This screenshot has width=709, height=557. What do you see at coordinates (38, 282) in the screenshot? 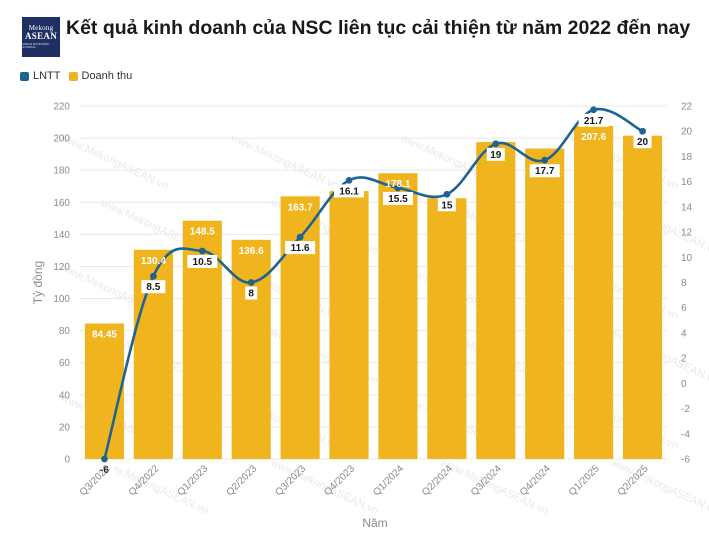
I see `y-axis-title: Tỷ đồng` at bounding box center [38, 282].